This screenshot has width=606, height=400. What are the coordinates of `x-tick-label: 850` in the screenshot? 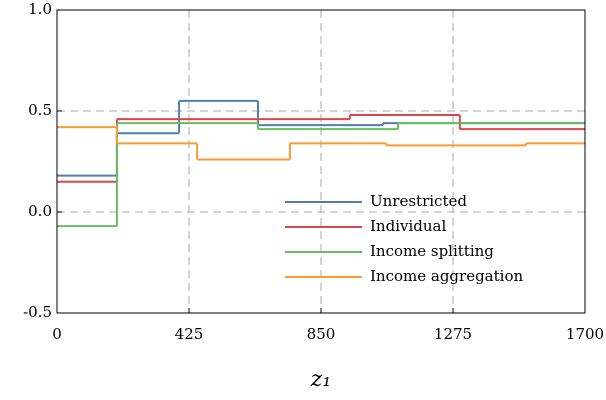 It's located at (321, 334).